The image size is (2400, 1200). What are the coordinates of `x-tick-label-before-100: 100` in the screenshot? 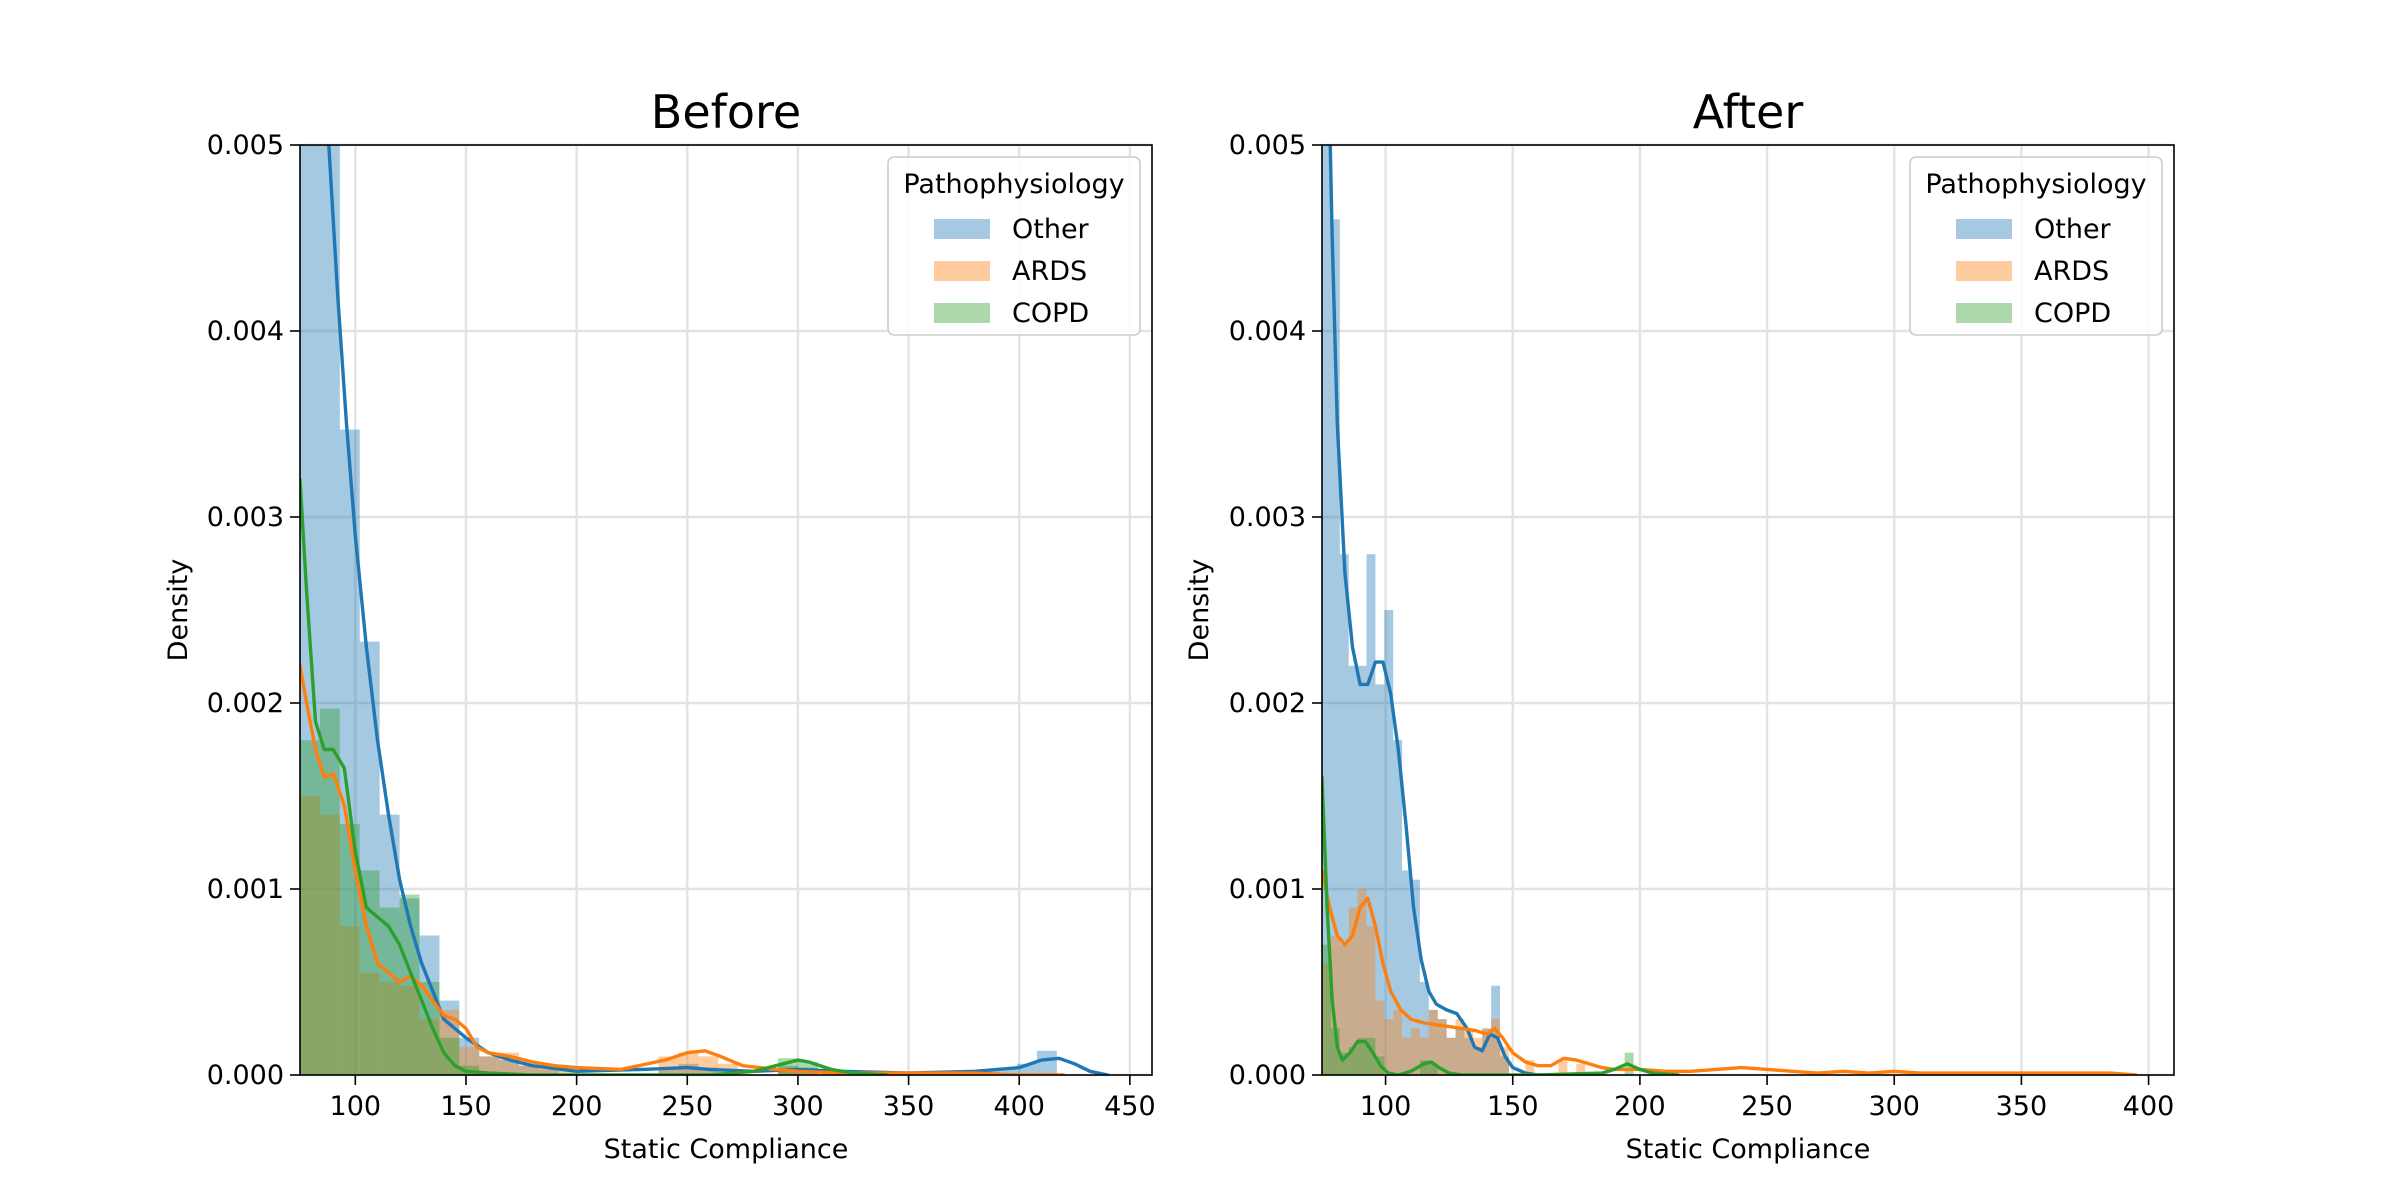 It's located at (356, 1106).